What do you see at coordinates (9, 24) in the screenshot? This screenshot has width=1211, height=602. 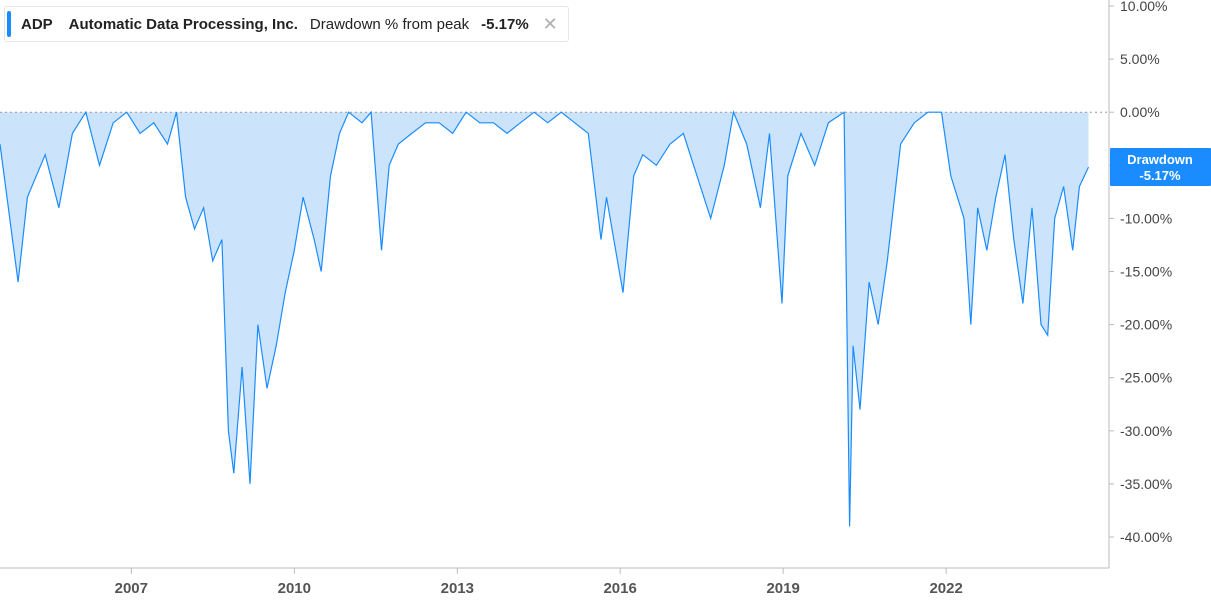 I see `series-color-swatch` at bounding box center [9, 24].